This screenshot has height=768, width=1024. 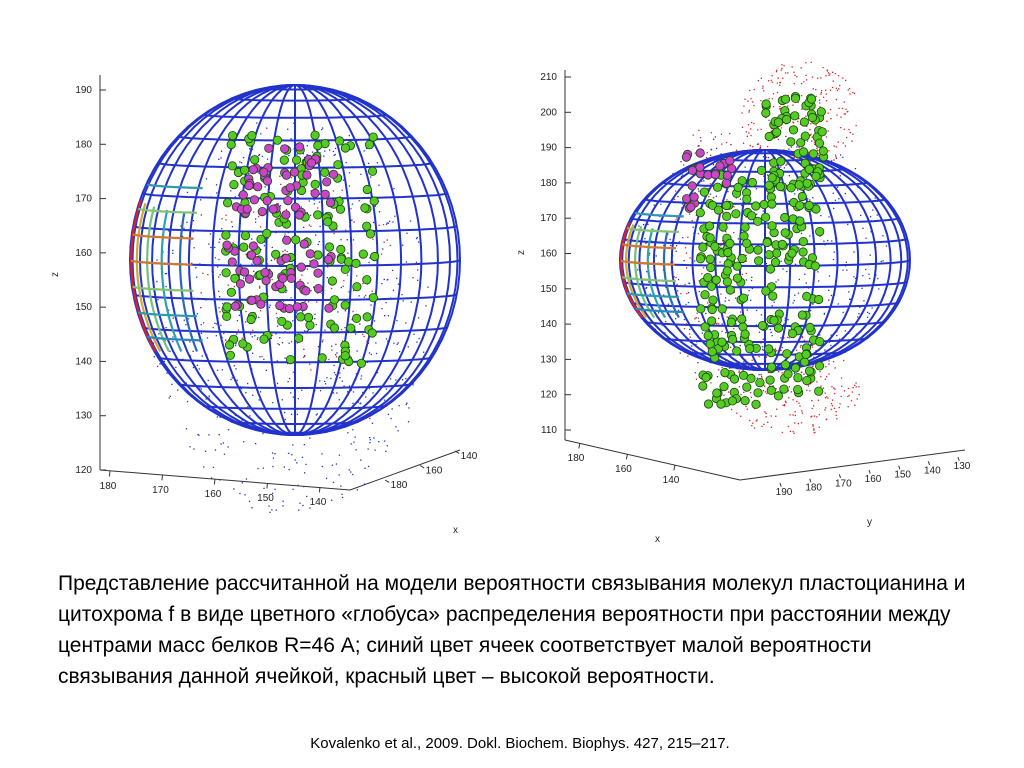 I want to click on right-z-tick-label: 190, so click(x=548, y=148).